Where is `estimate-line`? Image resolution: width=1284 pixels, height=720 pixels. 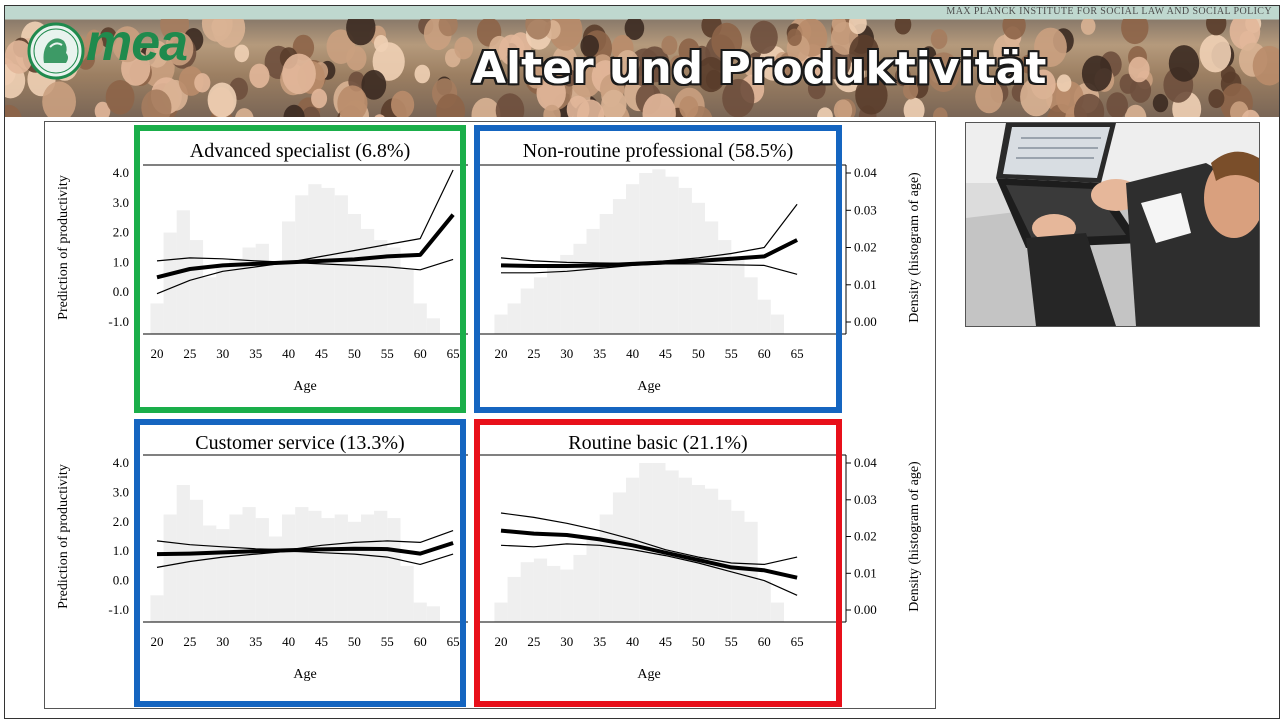 estimate-line is located at coordinates (305, 549).